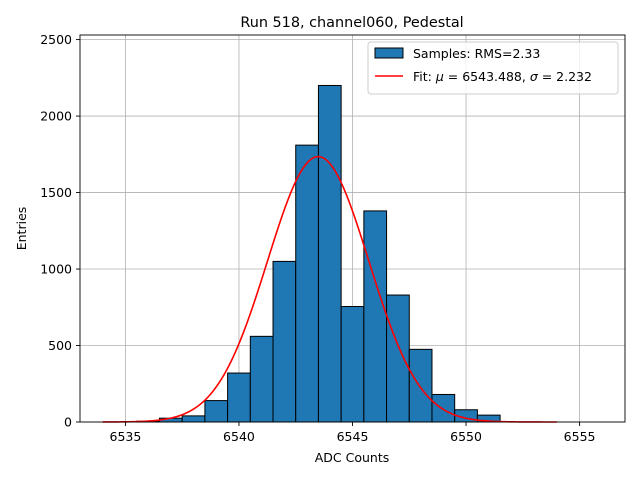  I want to click on legend-fit-sigma-value: = 2.232, so click(565, 76).